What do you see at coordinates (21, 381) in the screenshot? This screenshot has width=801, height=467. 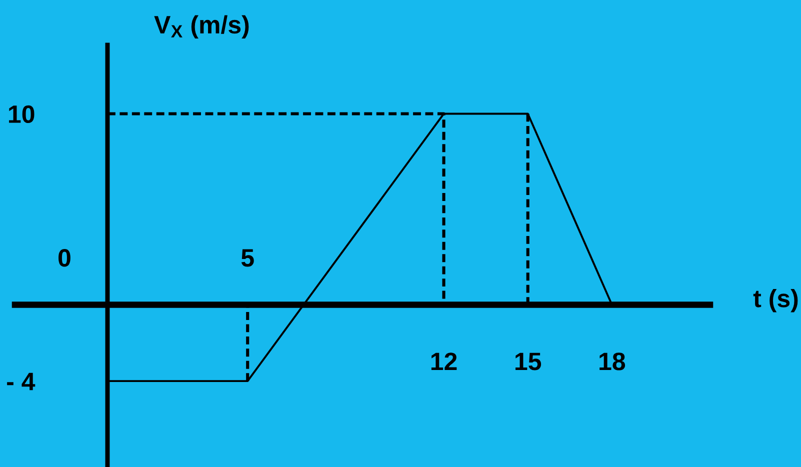 I see `y-tick-label: - 4` at bounding box center [21, 381].